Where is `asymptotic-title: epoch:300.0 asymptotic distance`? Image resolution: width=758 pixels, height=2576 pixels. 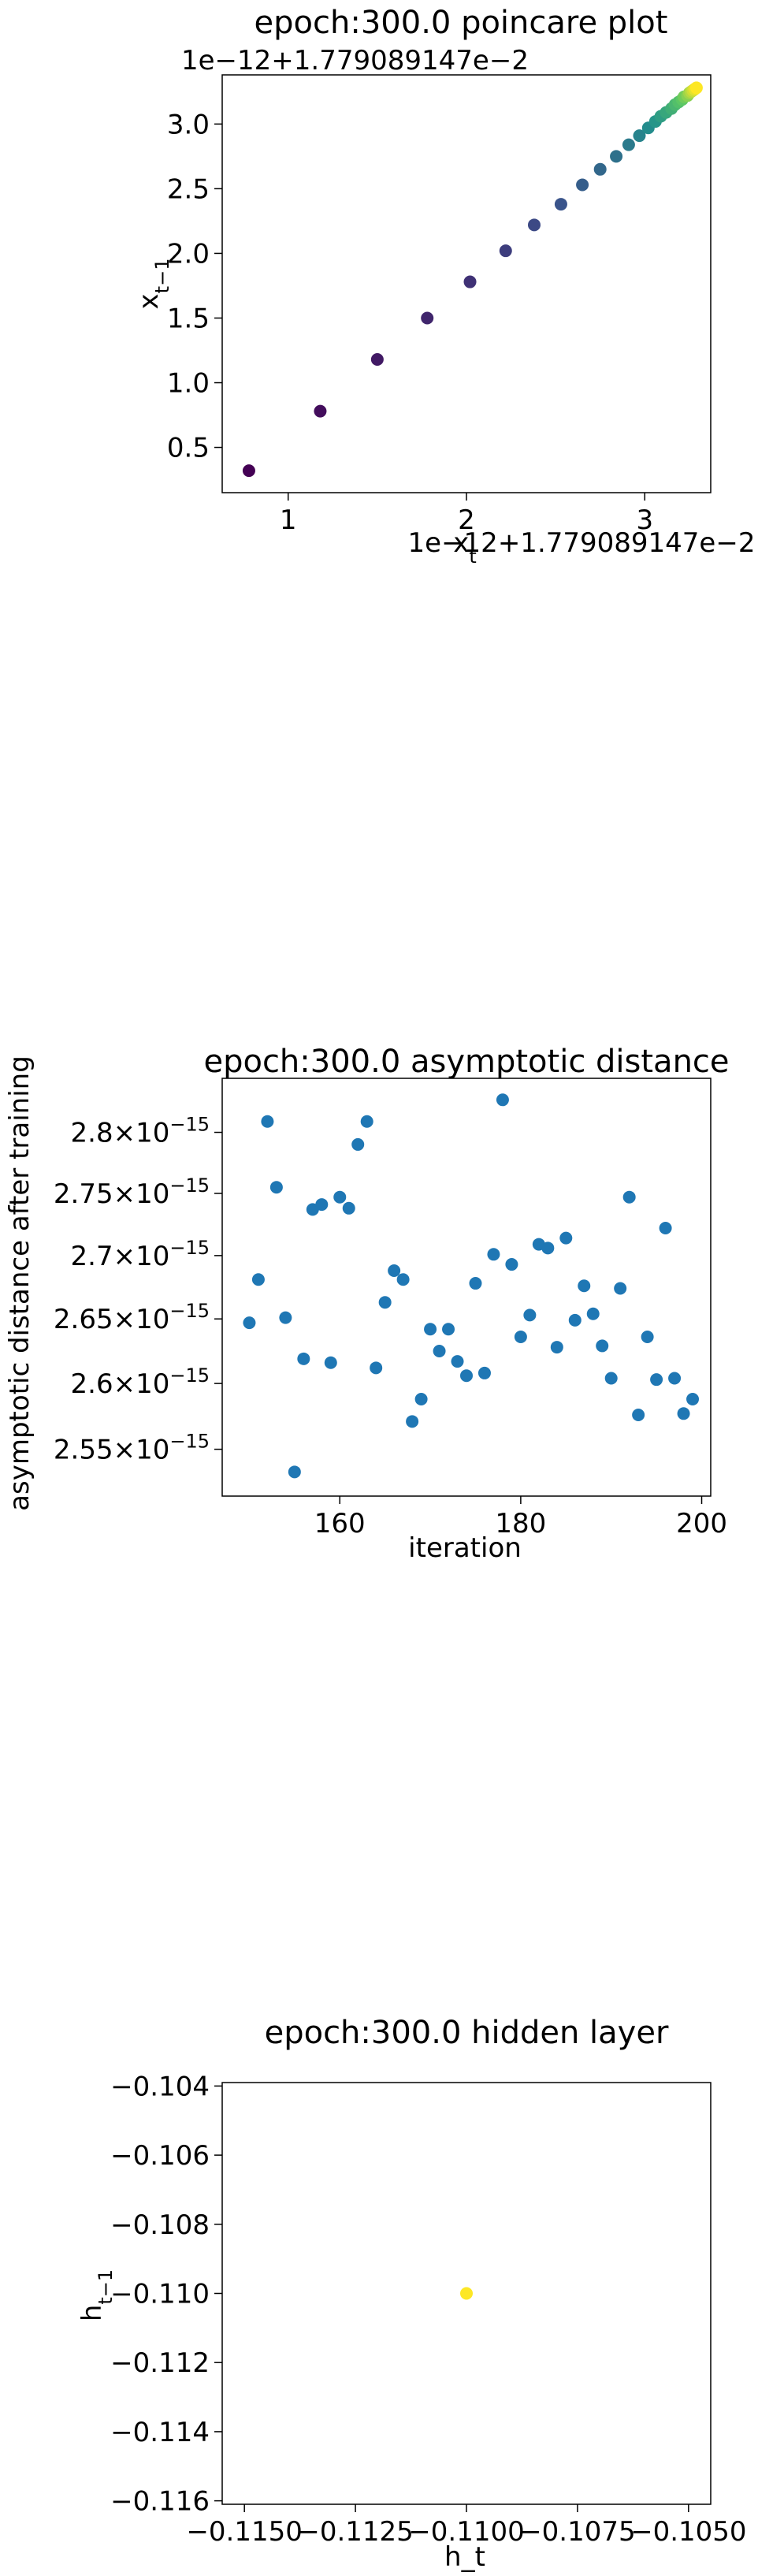
asymptotic-title: epoch:300.0 asymptotic distance is located at coordinates (466, 1062).